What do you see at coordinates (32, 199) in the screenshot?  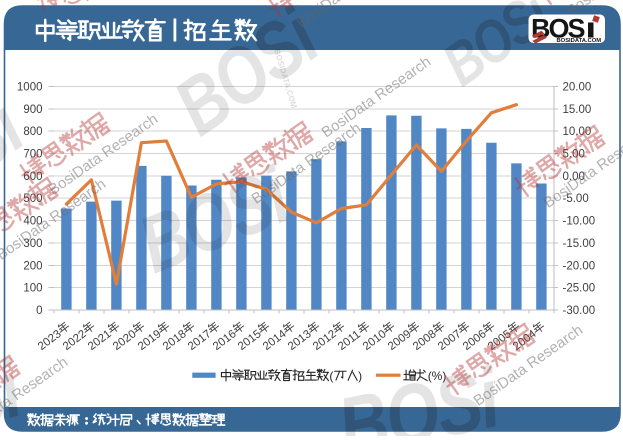 I see `svg-text: 500` at bounding box center [32, 199].